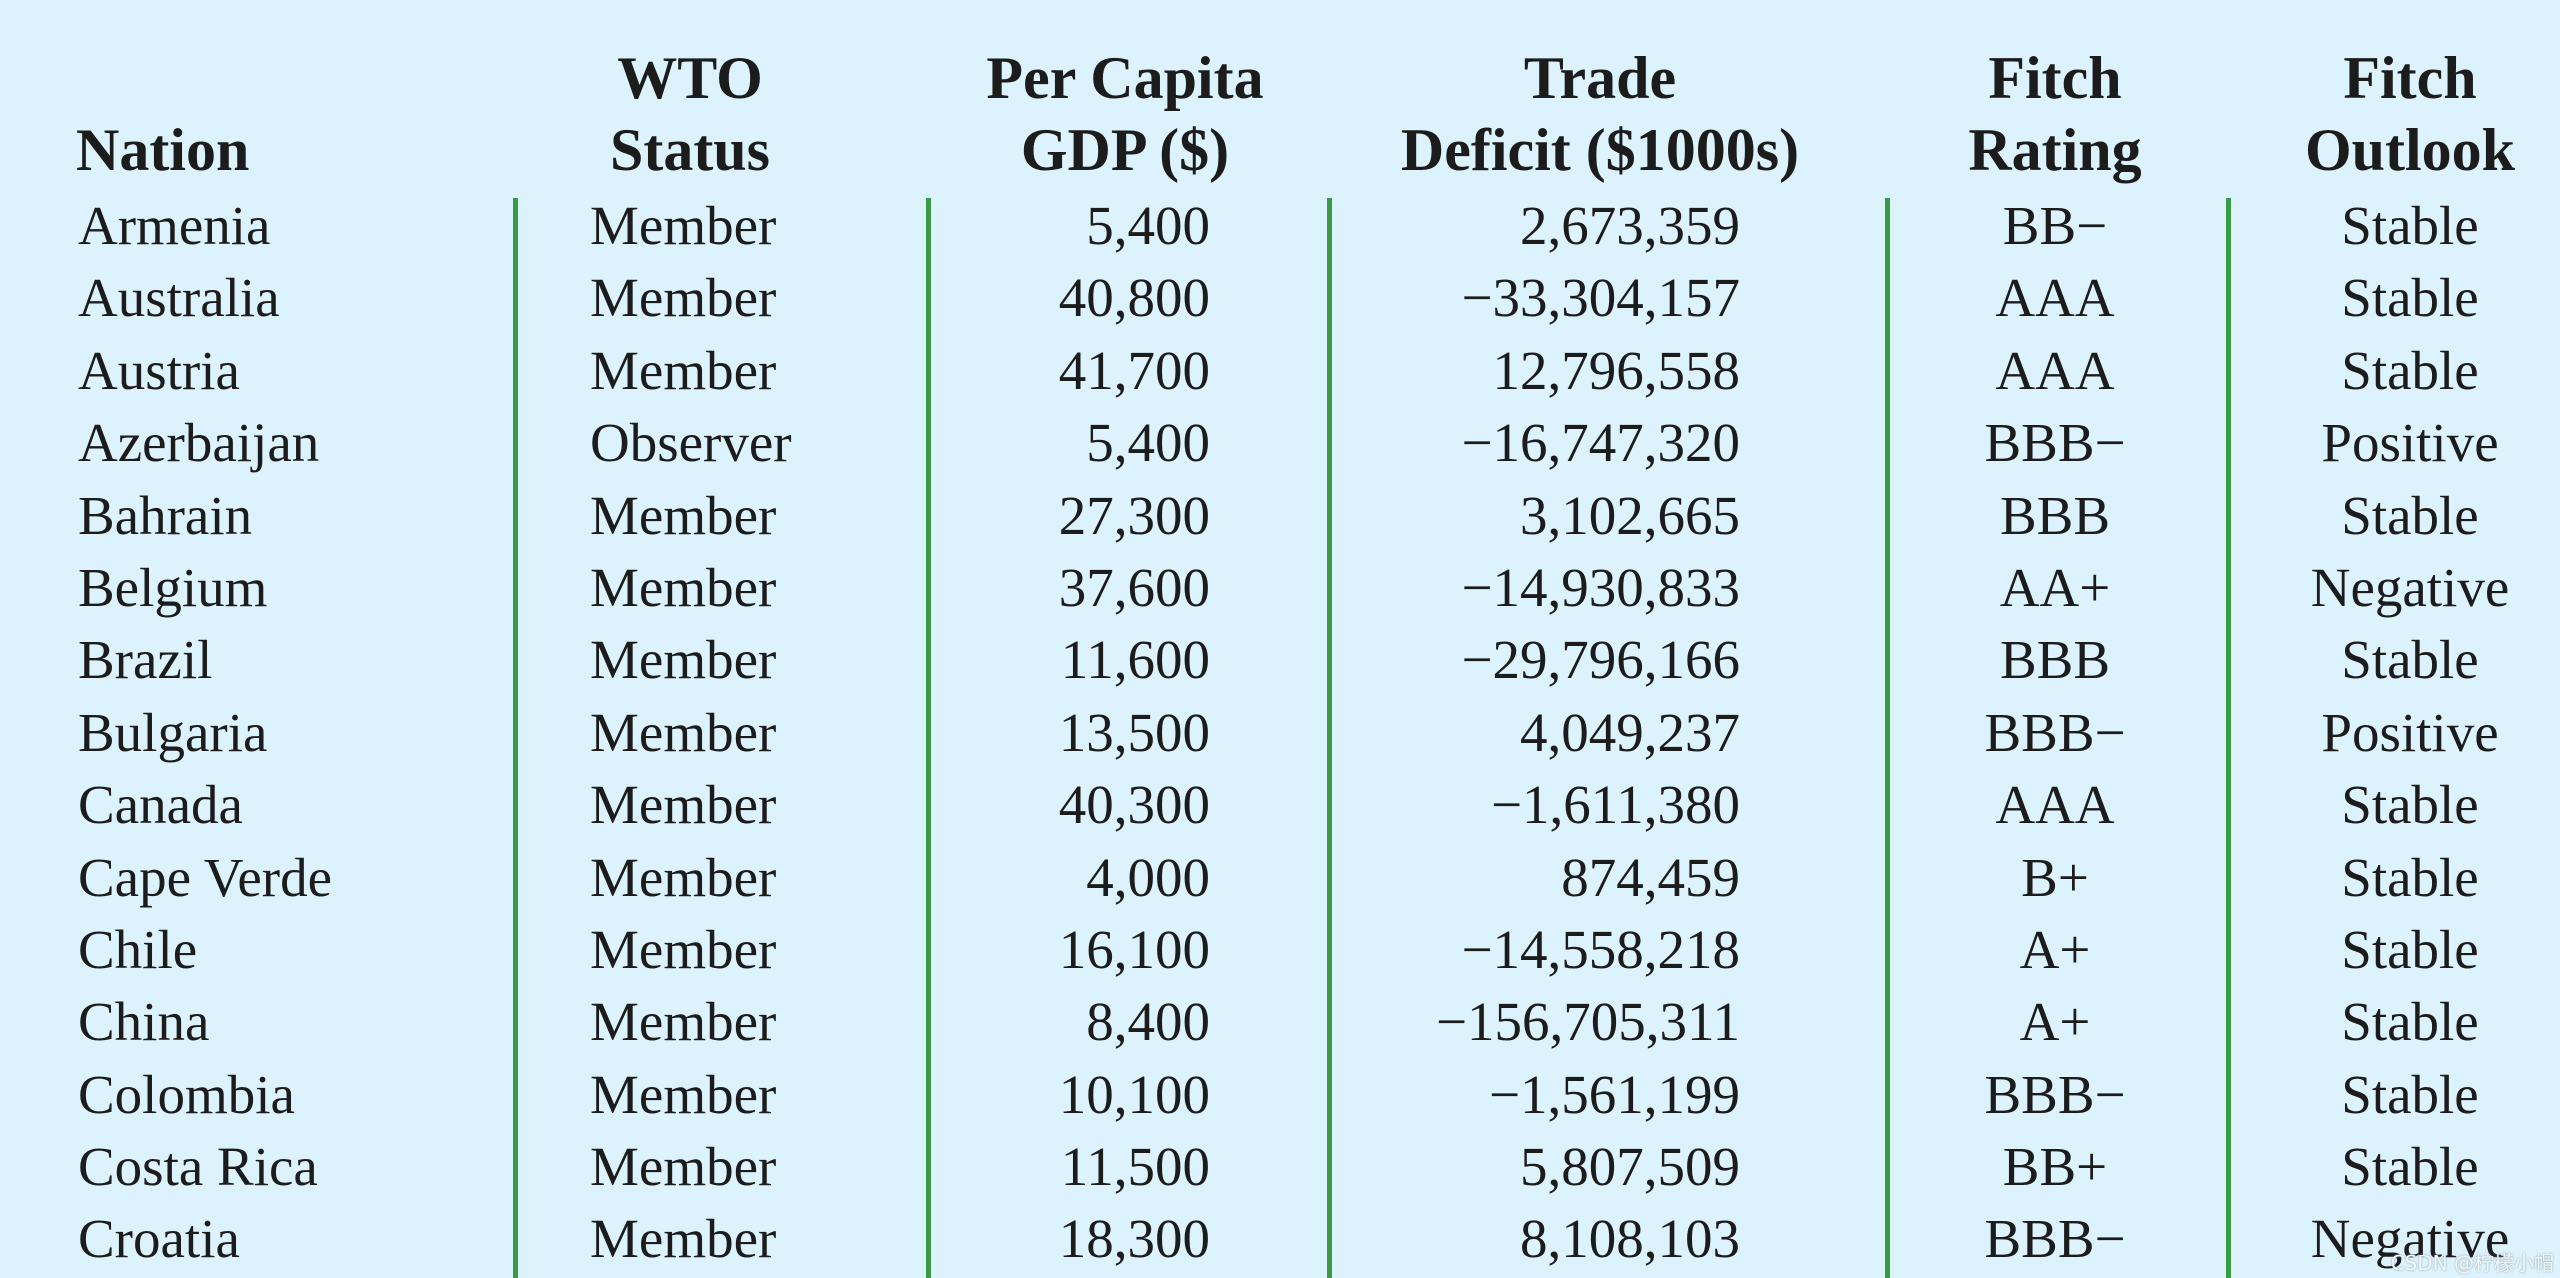 This screenshot has width=2560, height=1278. I want to click on cell-gdp: 27,300, so click(1134, 515).